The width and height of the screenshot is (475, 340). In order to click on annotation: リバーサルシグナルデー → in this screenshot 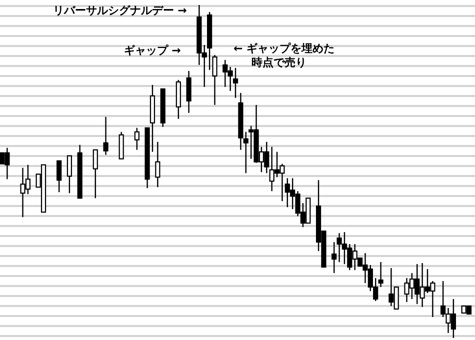, I will do `click(119, 10)`.